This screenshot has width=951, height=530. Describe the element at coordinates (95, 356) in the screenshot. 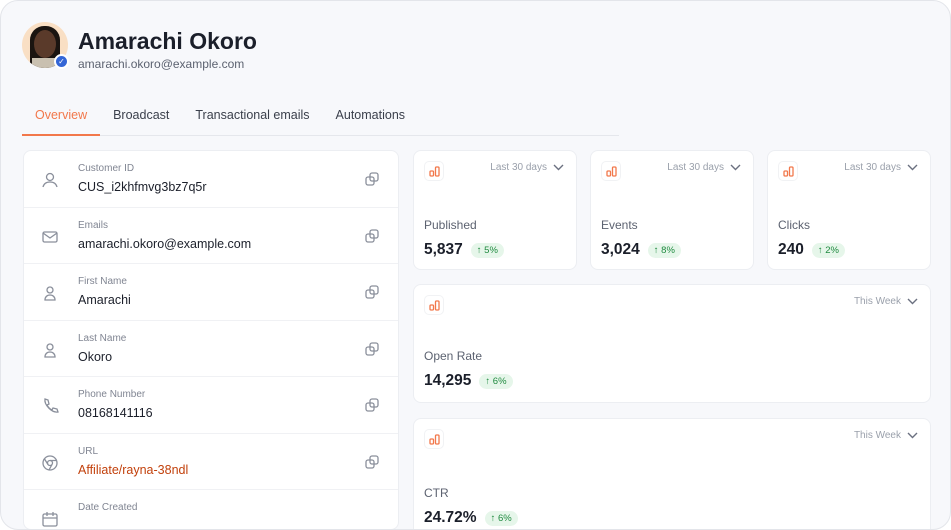

I see `field-value: Okoro` at that location.